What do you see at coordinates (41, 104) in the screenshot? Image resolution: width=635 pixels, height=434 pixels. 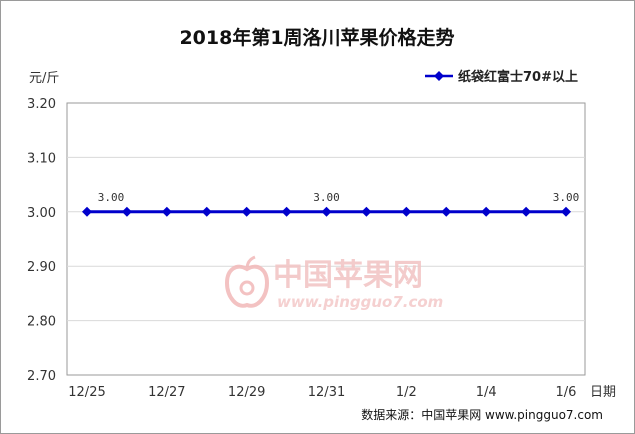 I see `y-tick-label: 3.20` at bounding box center [41, 104].